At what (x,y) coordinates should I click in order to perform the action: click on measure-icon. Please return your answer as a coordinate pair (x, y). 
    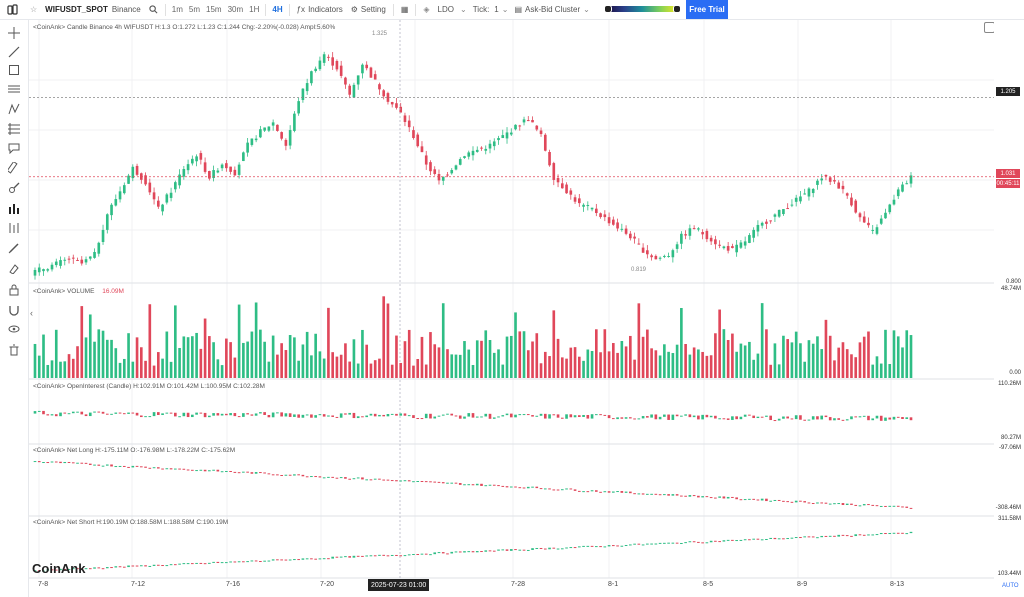
    Looking at the image, I should click on (14, 228).